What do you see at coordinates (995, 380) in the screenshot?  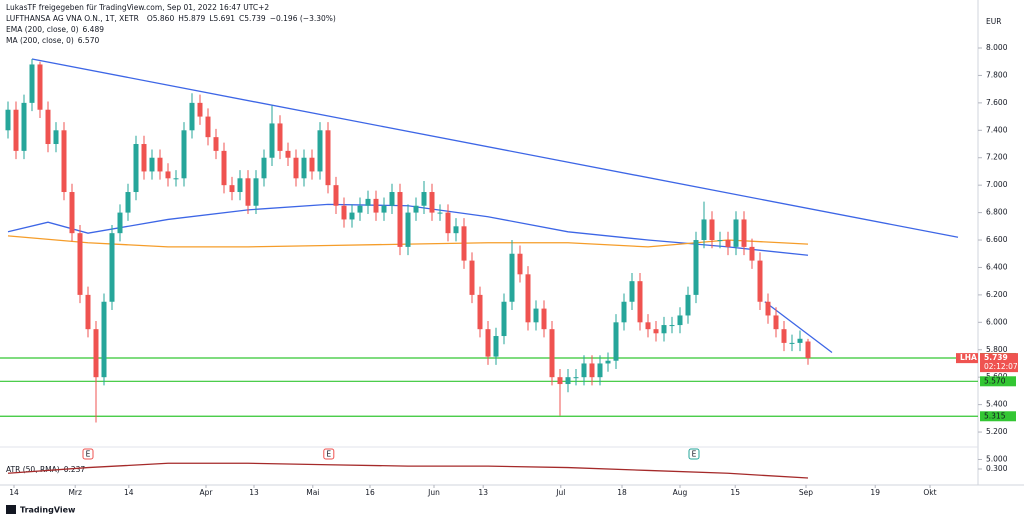 I see `level-label: 5.570` at bounding box center [995, 380].